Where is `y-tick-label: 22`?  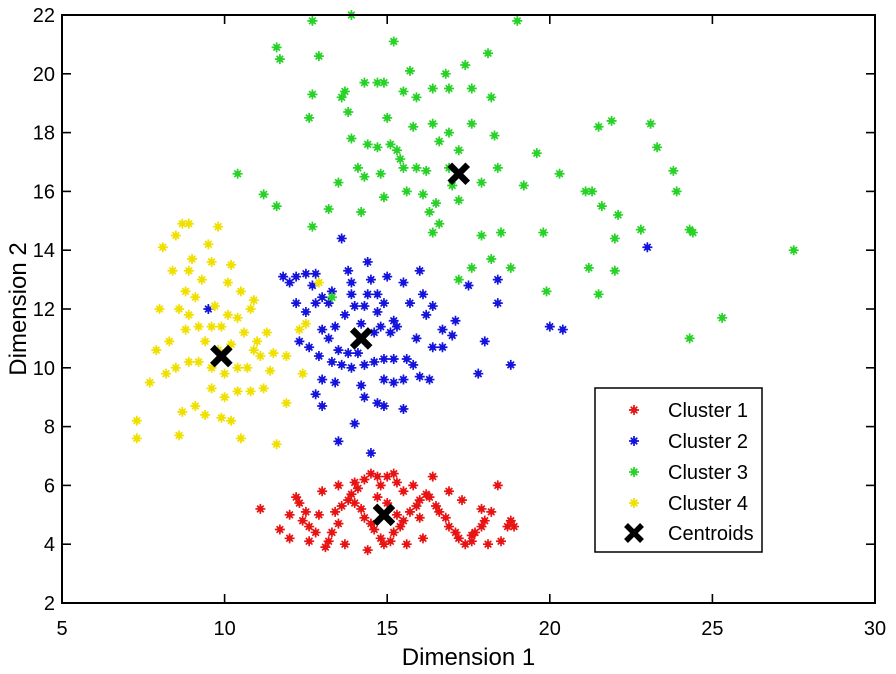
y-tick-label: 22 is located at coordinates (44, 16).